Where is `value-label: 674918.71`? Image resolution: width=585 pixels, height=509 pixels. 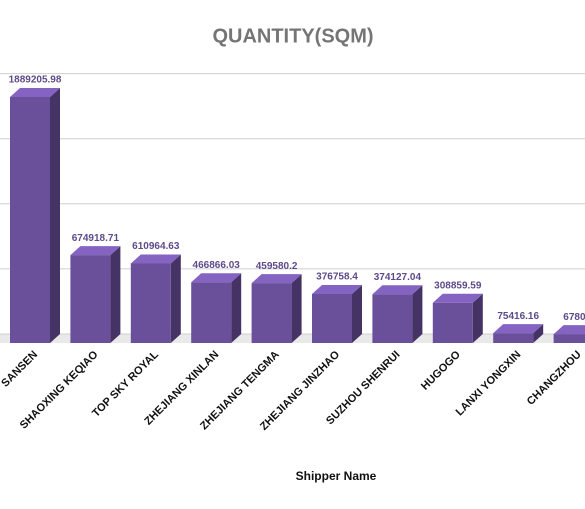 value-label: 674918.71 is located at coordinates (96, 238).